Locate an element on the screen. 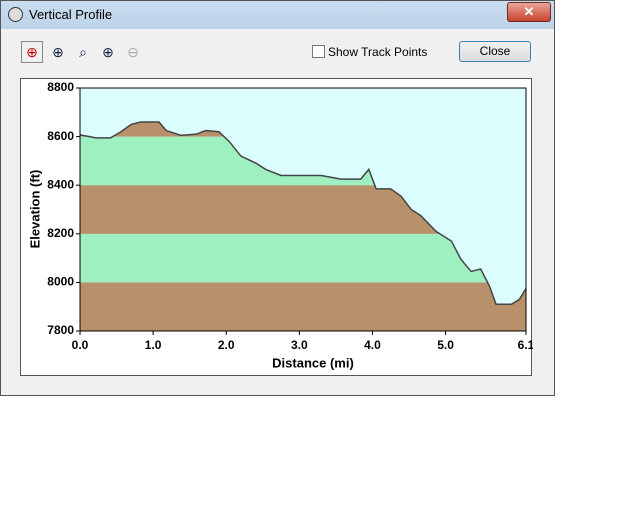 The height and width of the screenshot is (512, 640). y-tick-label: 8800 is located at coordinates (60, 87).